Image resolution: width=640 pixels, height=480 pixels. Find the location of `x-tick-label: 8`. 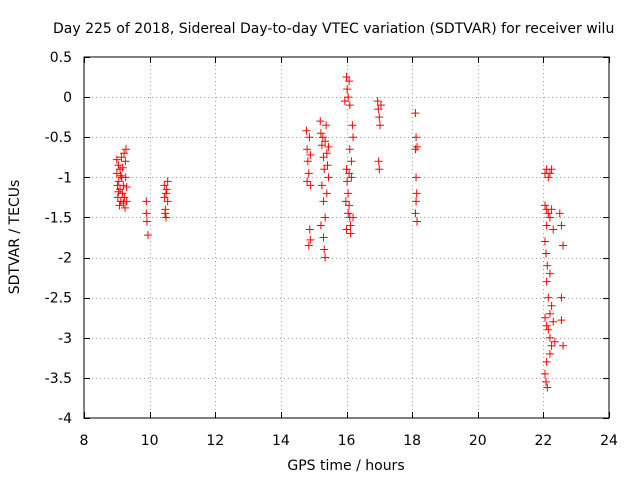

x-tick-label: 8 is located at coordinates (84, 441).